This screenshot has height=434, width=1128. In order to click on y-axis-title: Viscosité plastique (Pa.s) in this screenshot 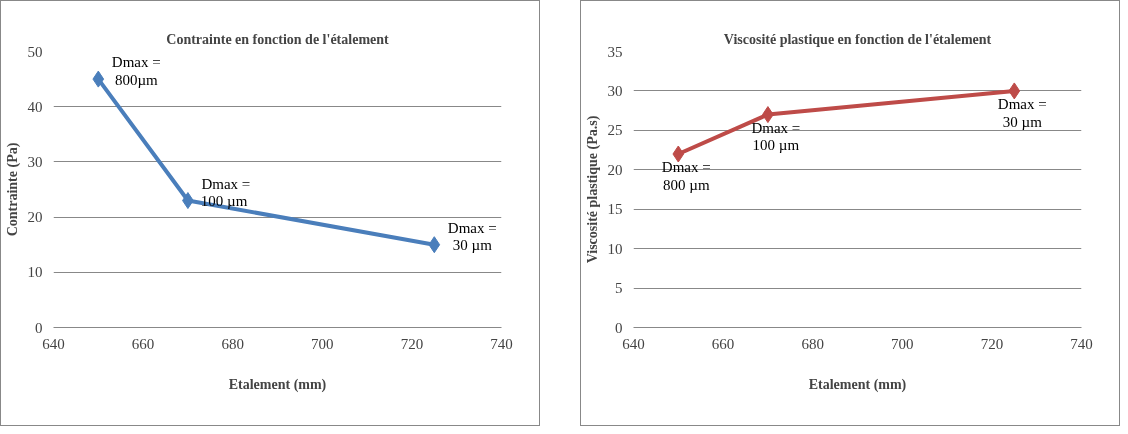, I will do `click(592, 189)`.